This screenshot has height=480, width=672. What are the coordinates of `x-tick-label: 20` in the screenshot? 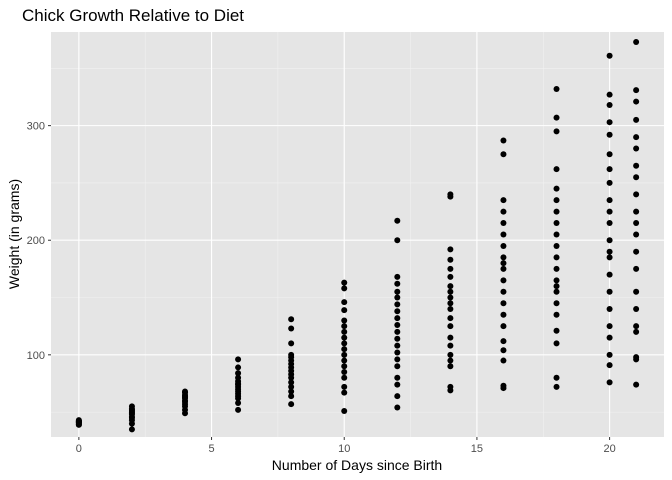 It's located at (609, 449).